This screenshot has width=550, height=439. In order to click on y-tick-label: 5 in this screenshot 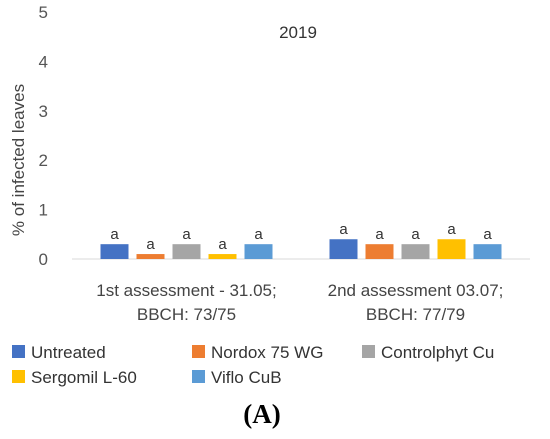, I will do `click(43, 12)`.